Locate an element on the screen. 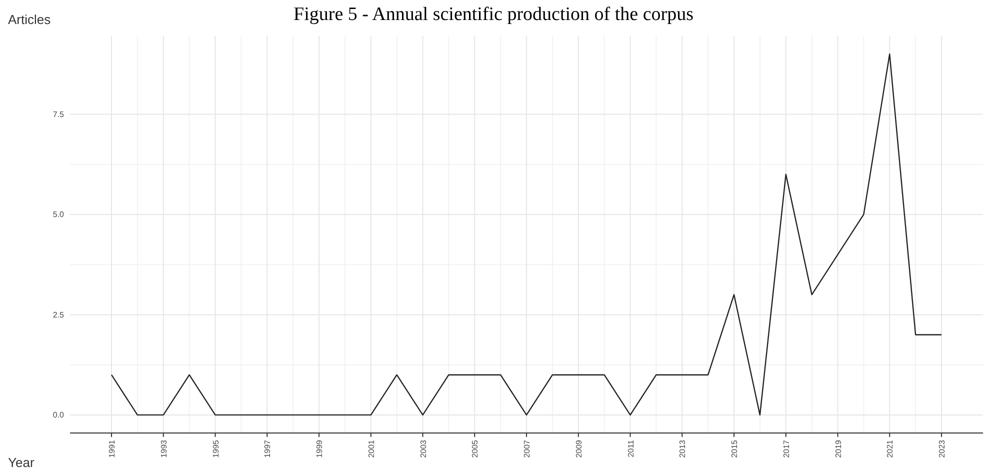 This screenshot has width=987, height=473. x-tick-label: 2023 is located at coordinates (942, 448).